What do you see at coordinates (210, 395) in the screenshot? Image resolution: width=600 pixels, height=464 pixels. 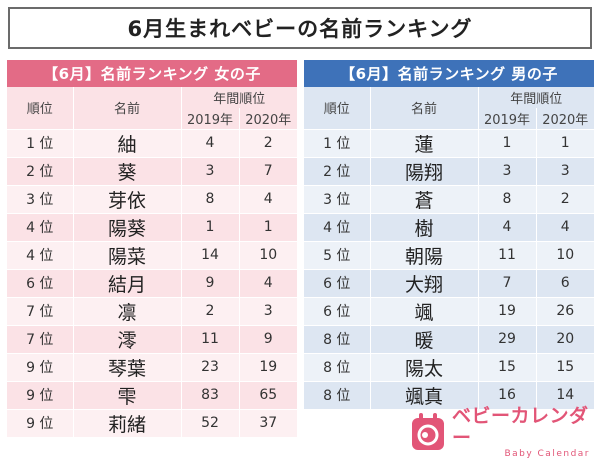 I see `year-2019-cell: 83` at bounding box center [210, 395].